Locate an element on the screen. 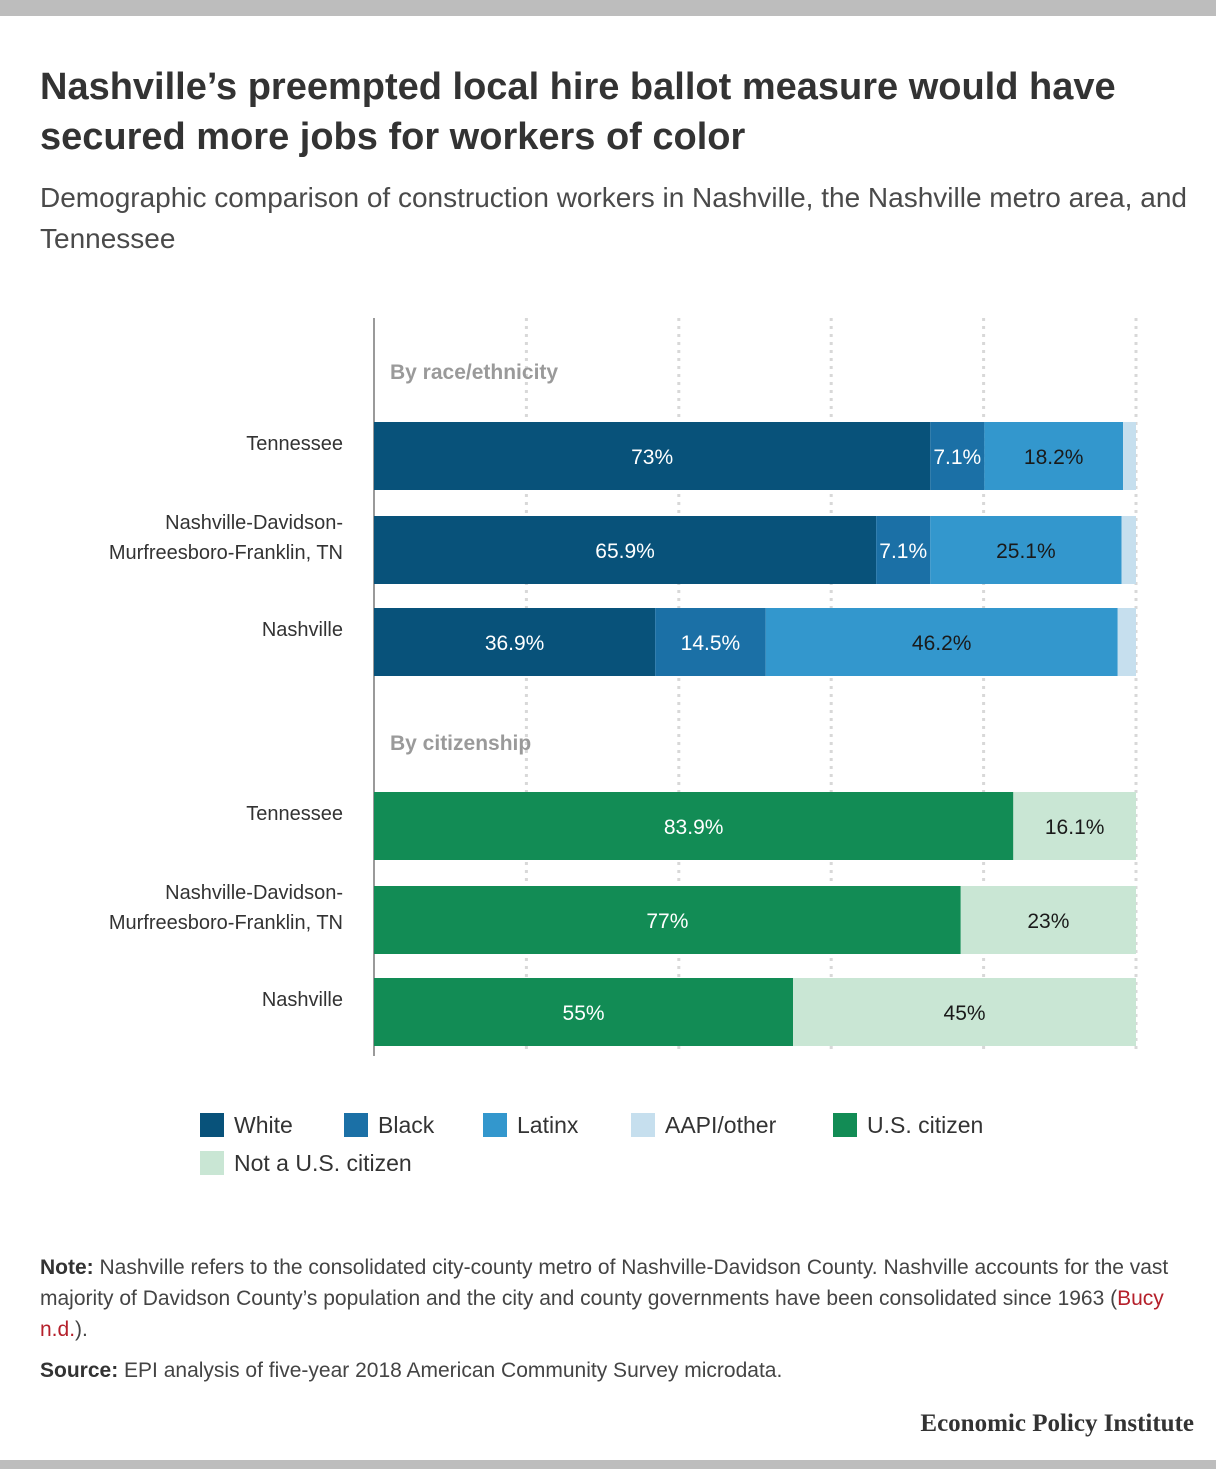  source-label: Source: is located at coordinates (79, 1370).